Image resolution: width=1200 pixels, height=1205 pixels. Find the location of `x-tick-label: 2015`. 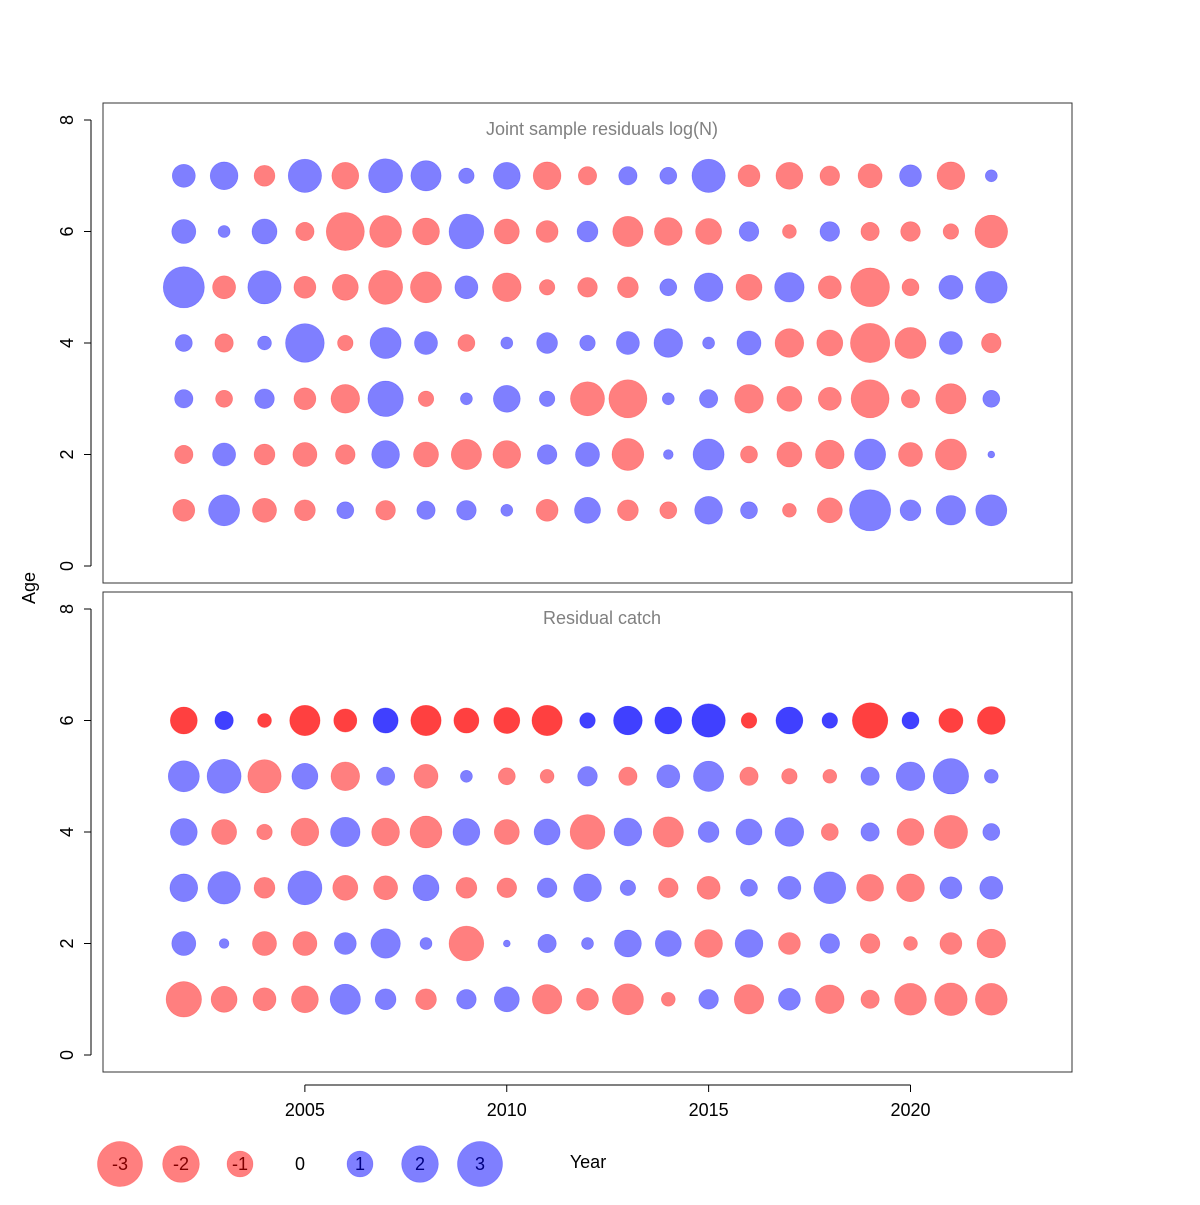

x-tick-label: 2015 is located at coordinates (709, 1110).